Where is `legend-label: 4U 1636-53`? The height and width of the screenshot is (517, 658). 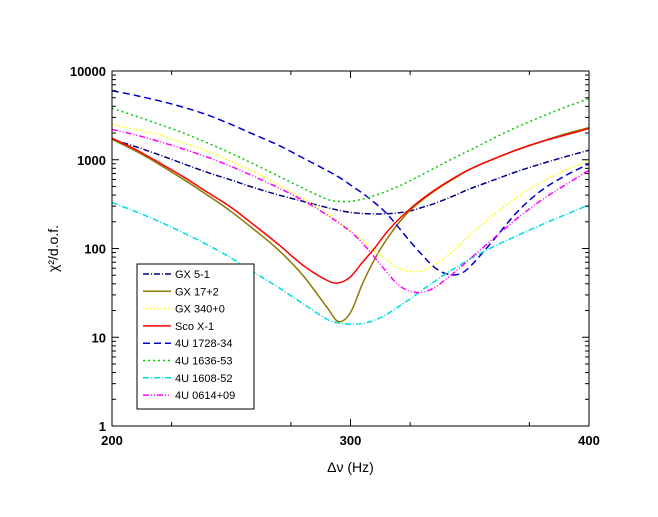
legend-label: 4U 1636-53 is located at coordinates (204, 362).